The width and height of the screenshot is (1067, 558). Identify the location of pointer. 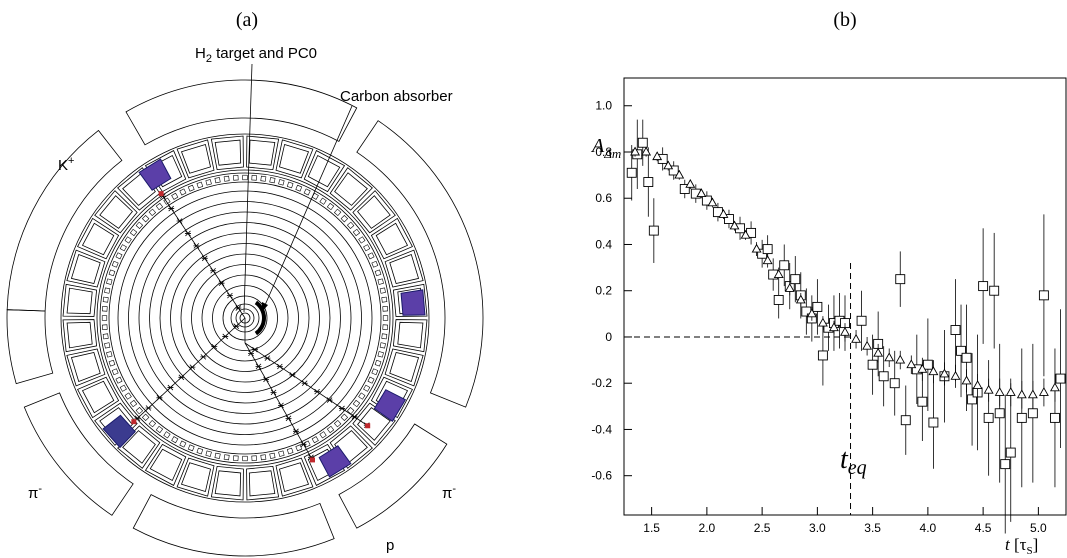
(307, 209).